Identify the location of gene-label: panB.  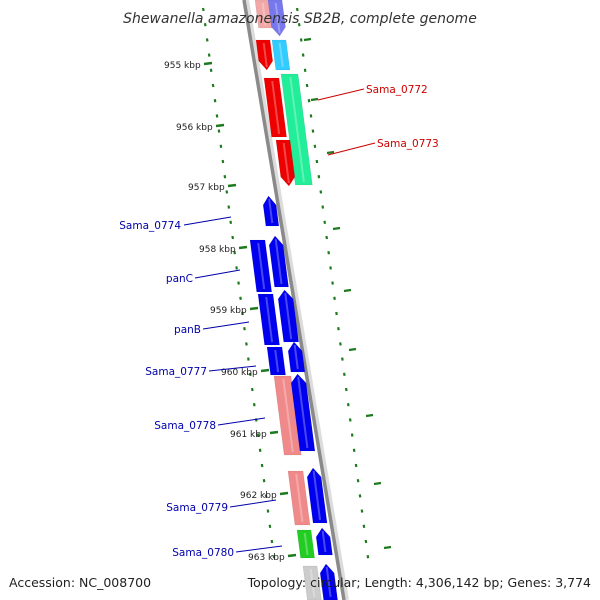
(187, 330).